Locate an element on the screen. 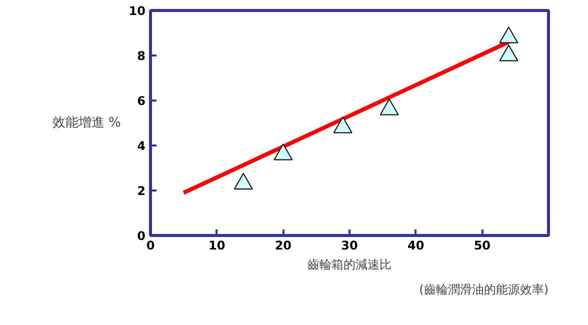 This screenshot has height=325, width=588. y-tick-label: 8 is located at coordinates (141, 56).